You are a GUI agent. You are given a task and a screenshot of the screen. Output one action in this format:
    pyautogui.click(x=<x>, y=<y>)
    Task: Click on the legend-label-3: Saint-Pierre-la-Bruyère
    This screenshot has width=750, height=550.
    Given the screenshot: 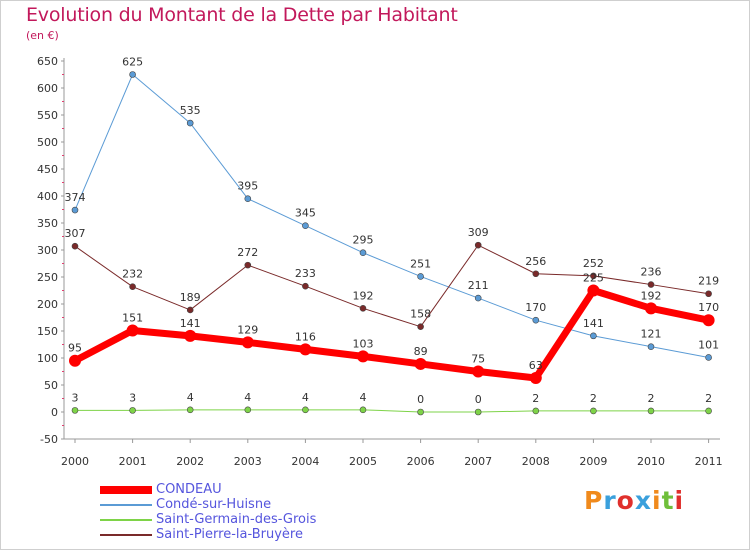 What is the action you would take?
    pyautogui.click(x=229, y=534)
    